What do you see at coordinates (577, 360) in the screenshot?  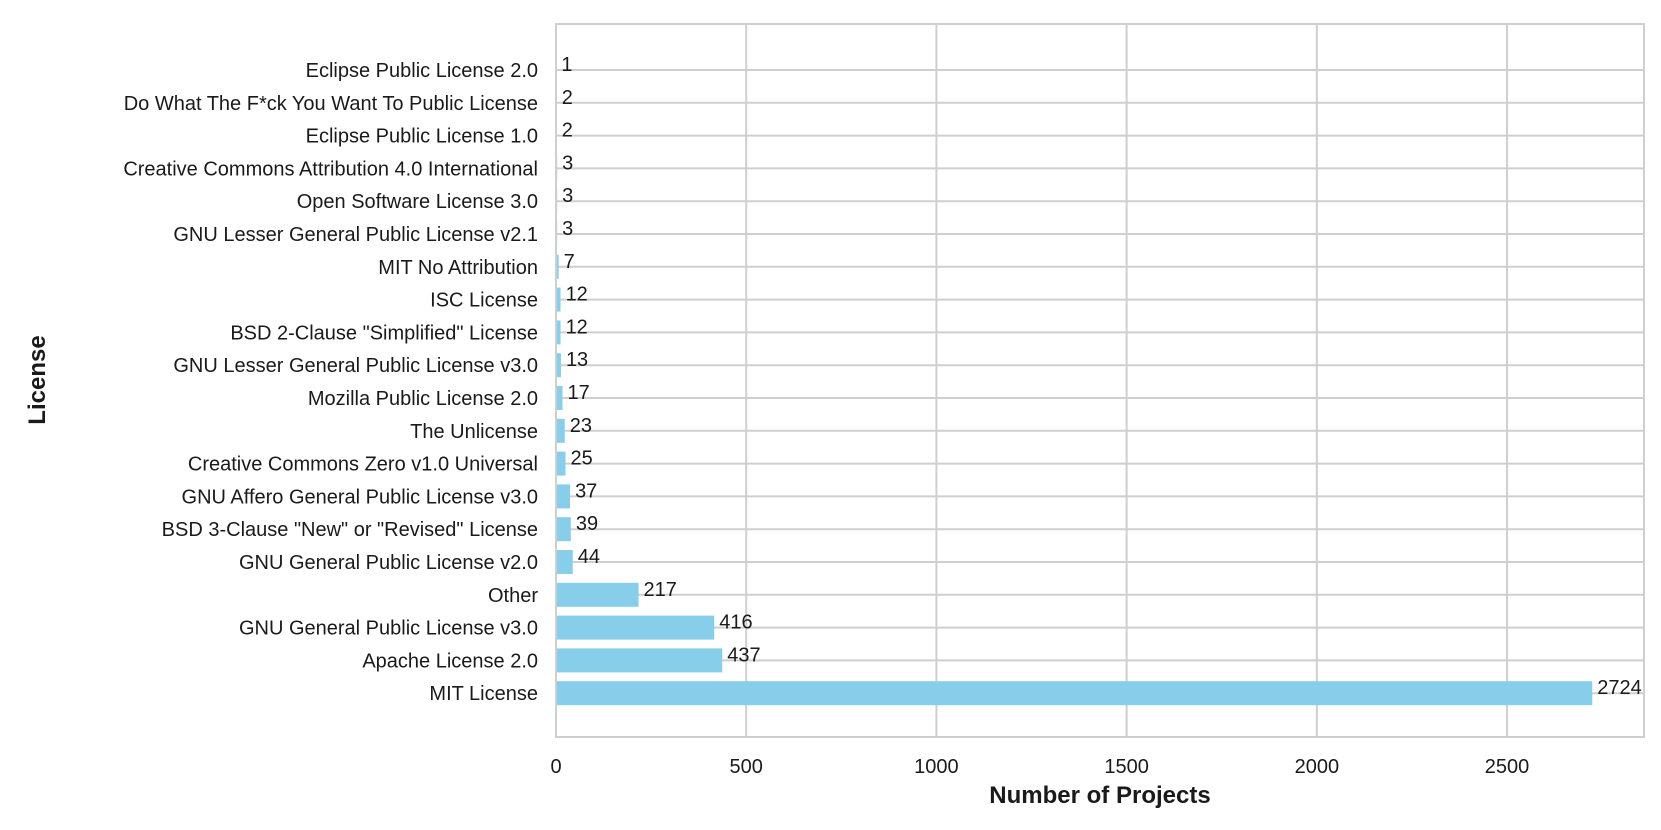 I see `bar-value-label: 13` at bounding box center [577, 360].